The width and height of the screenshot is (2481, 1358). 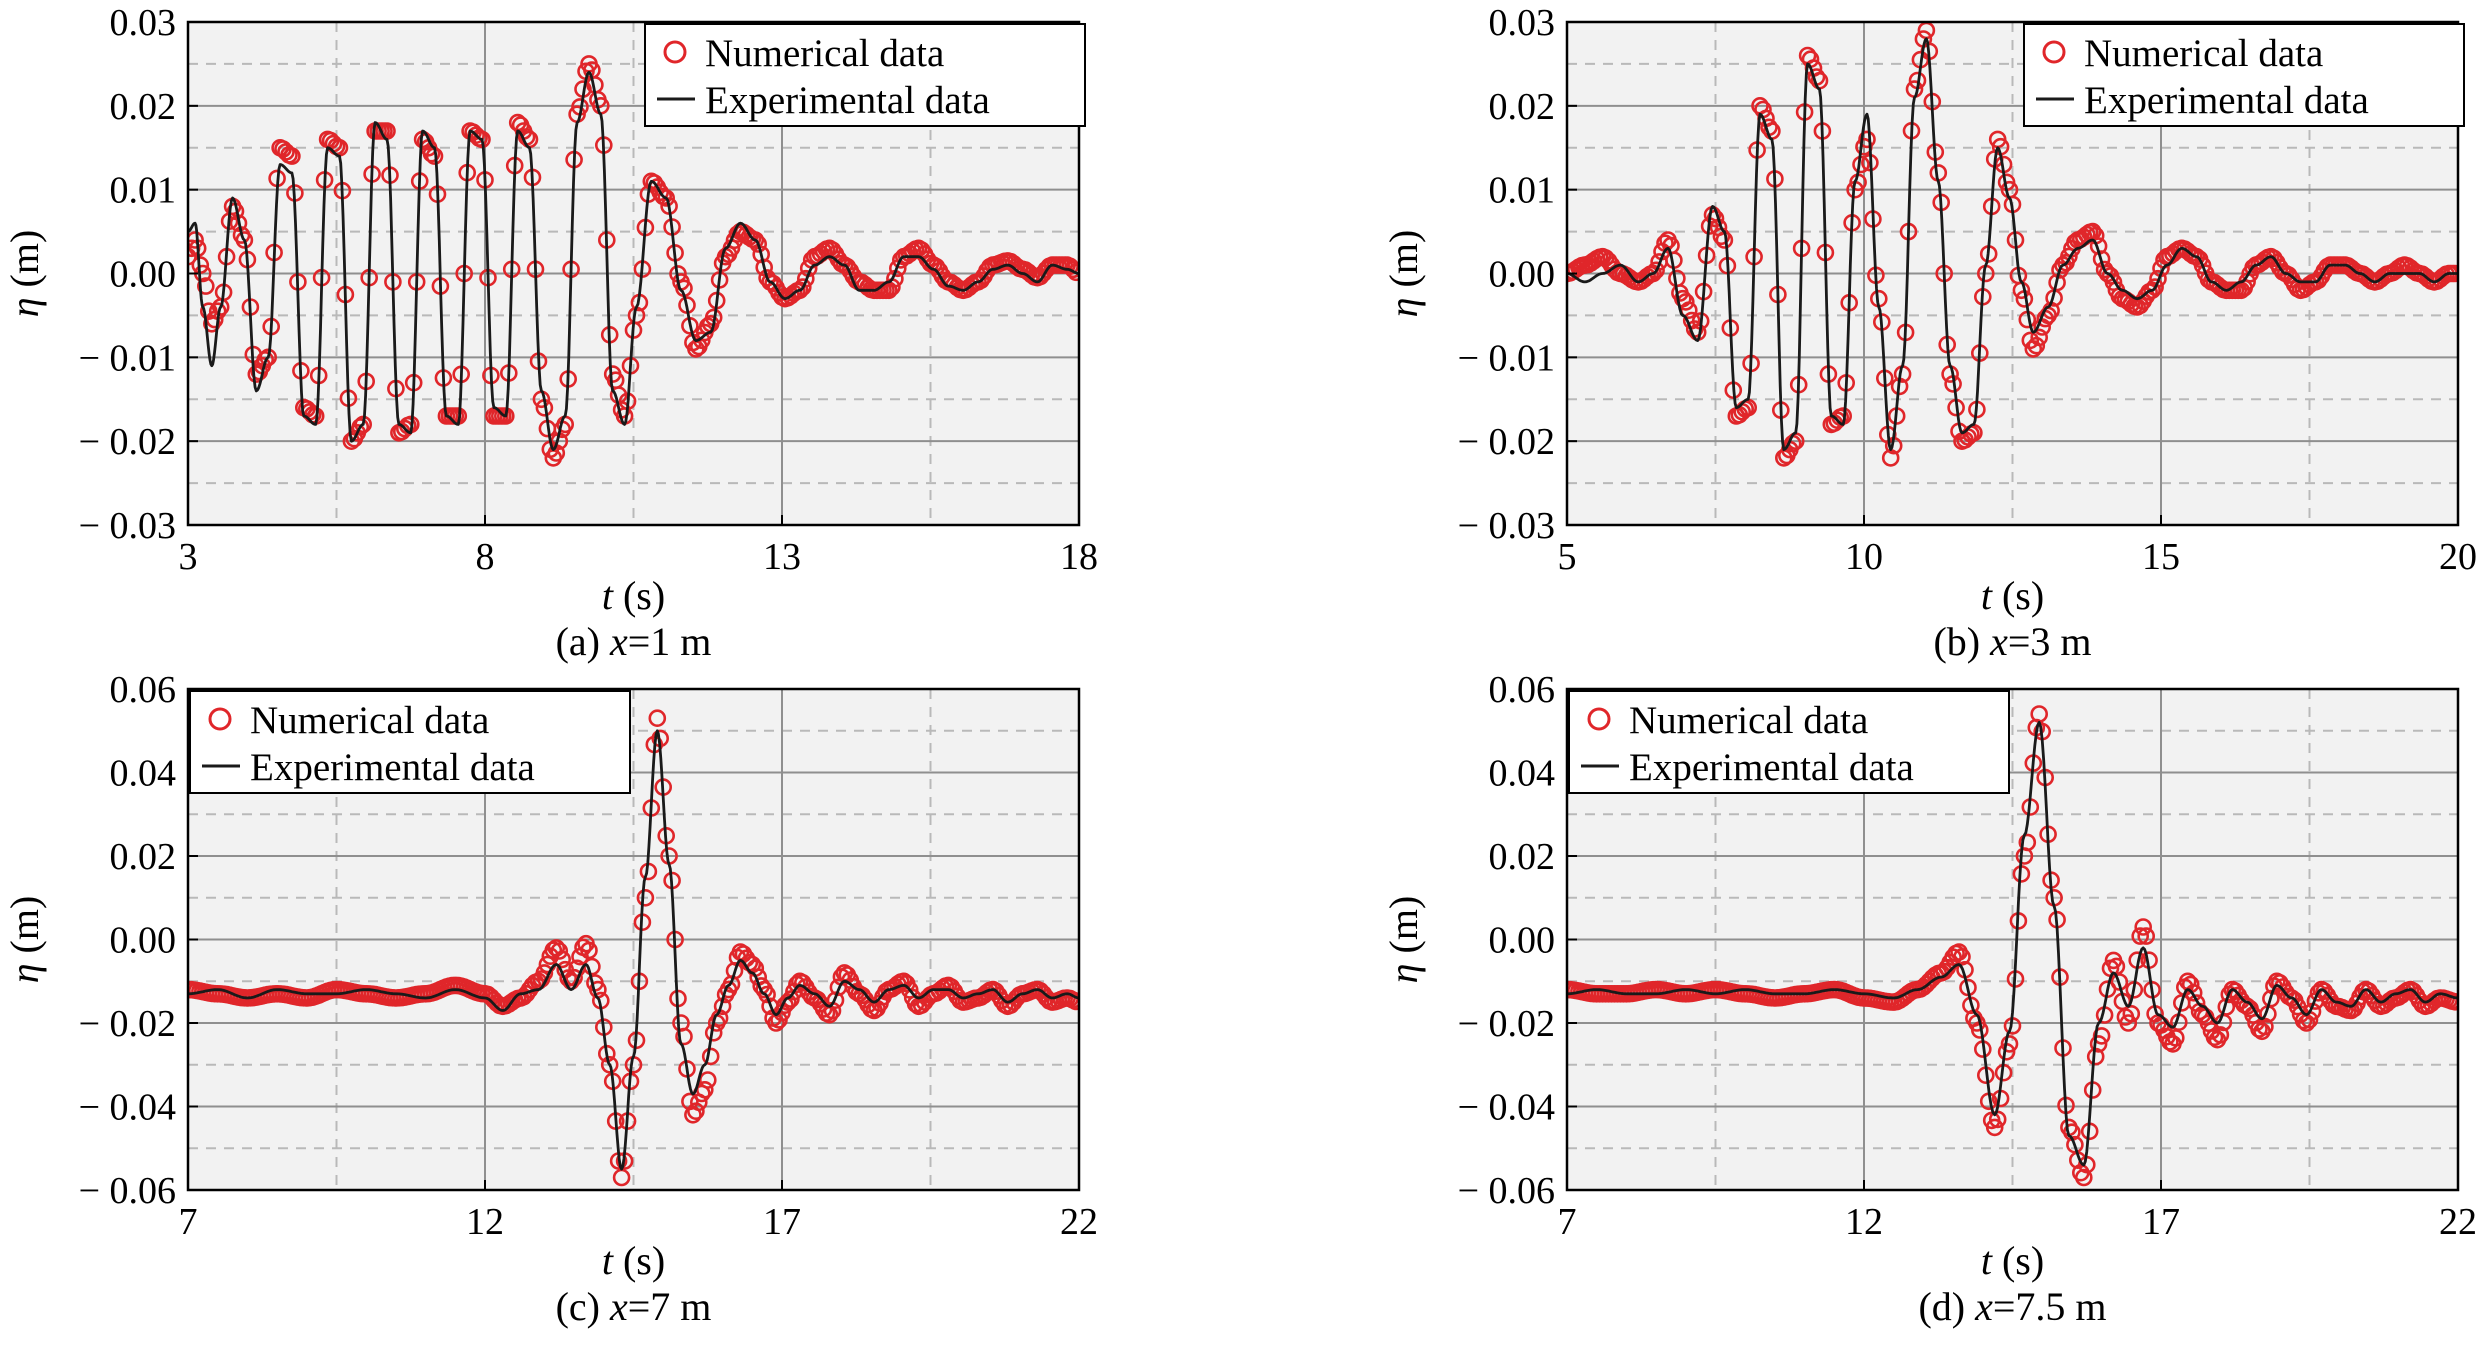 What do you see at coordinates (2161, 557) in the screenshot?
I see `x-tick-label: 15` at bounding box center [2161, 557].